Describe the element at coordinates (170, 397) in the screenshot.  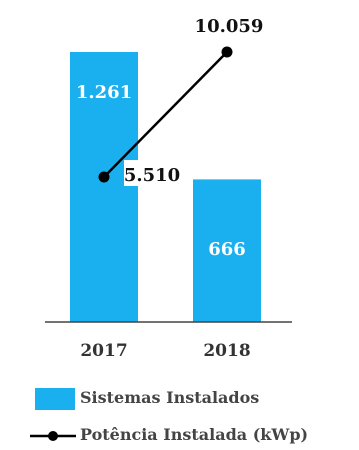
I see `legend-label-bar: Sistemas Instalados` at that location.